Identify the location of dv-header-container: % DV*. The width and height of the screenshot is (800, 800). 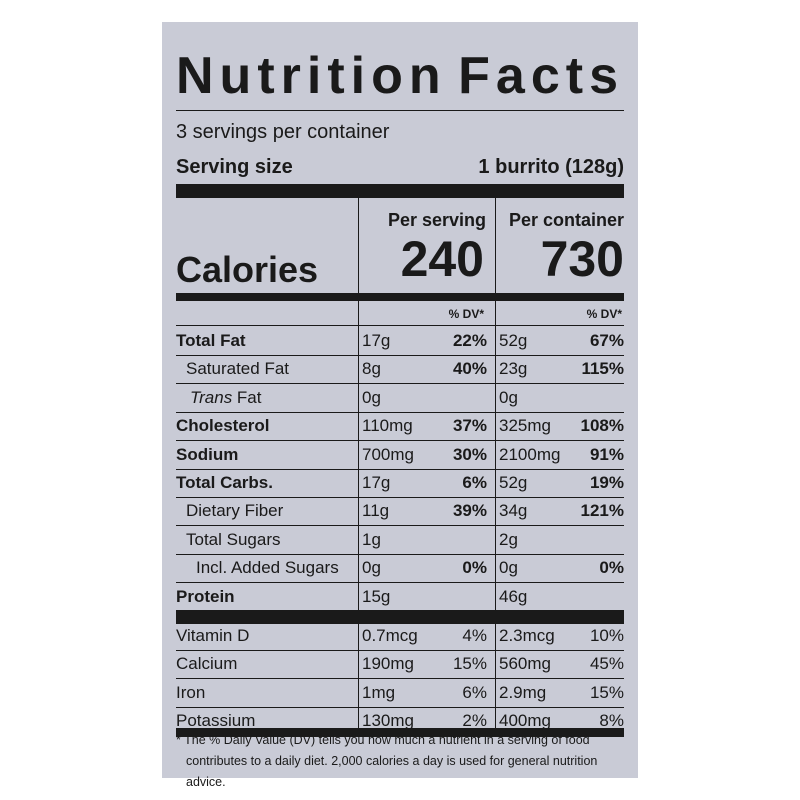
(604, 314).